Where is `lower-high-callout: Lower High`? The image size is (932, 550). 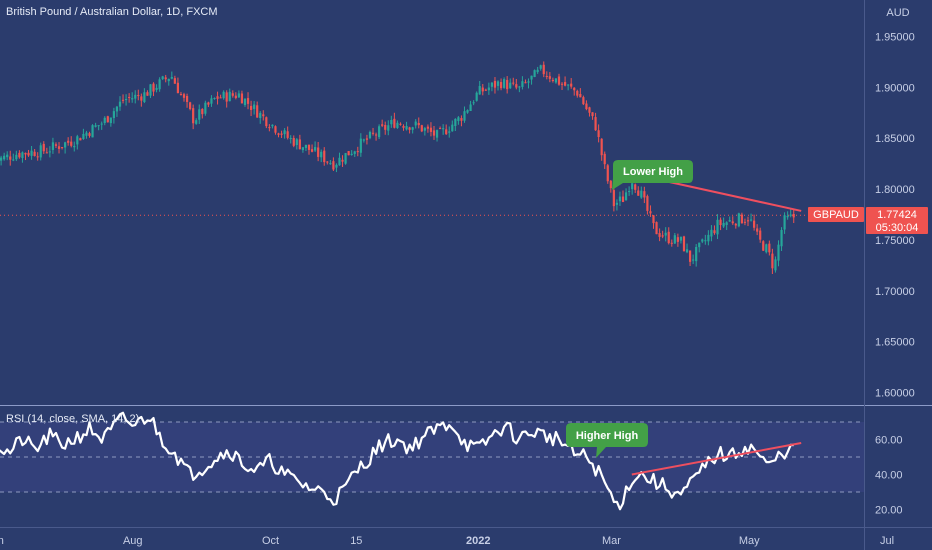
lower-high-callout: Lower High is located at coordinates (652, 175).